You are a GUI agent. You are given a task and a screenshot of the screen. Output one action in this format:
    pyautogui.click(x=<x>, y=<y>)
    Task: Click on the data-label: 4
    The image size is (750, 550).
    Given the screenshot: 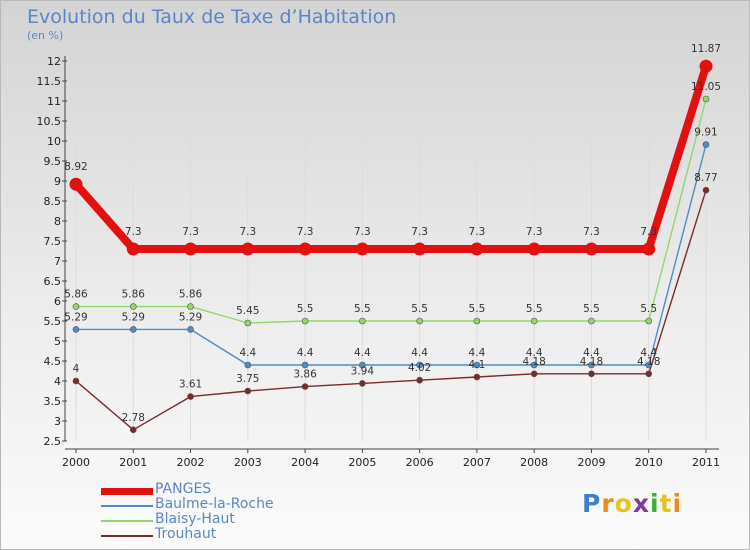 What is the action you would take?
    pyautogui.click(x=76, y=369)
    